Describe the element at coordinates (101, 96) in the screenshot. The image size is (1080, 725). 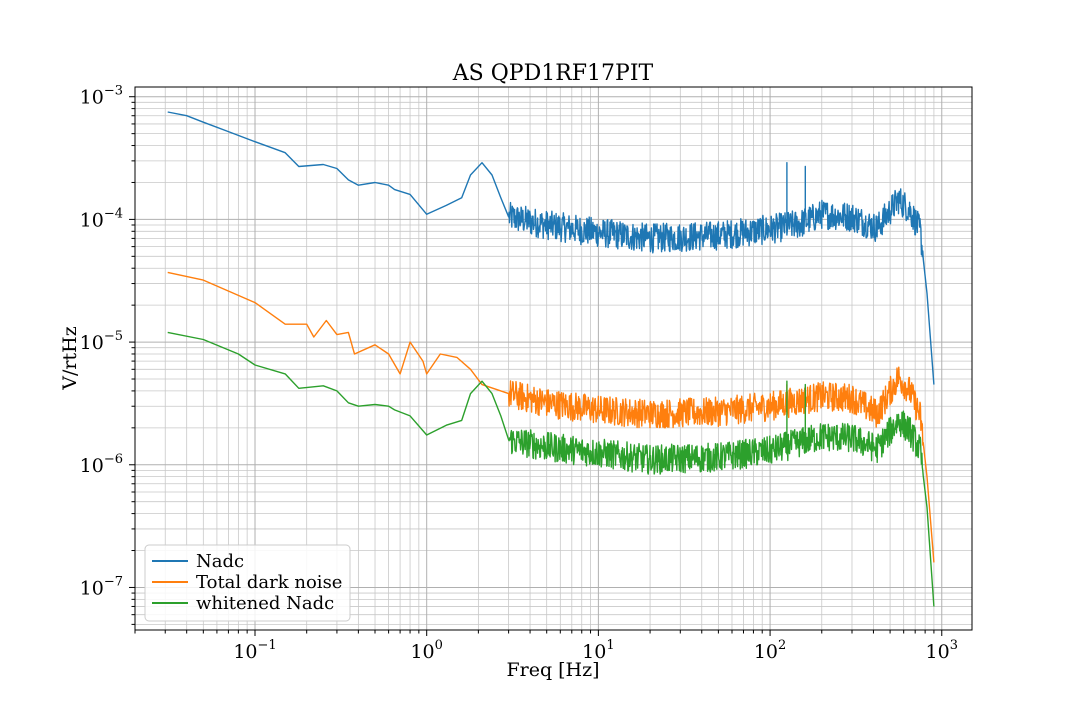
I see `y-tick-label: 10⁻³` at that location.